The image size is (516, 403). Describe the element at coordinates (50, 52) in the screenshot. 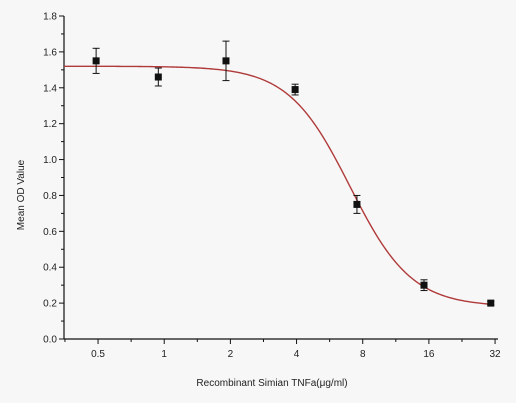

I see `y-tick-label: 1.6` at that location.